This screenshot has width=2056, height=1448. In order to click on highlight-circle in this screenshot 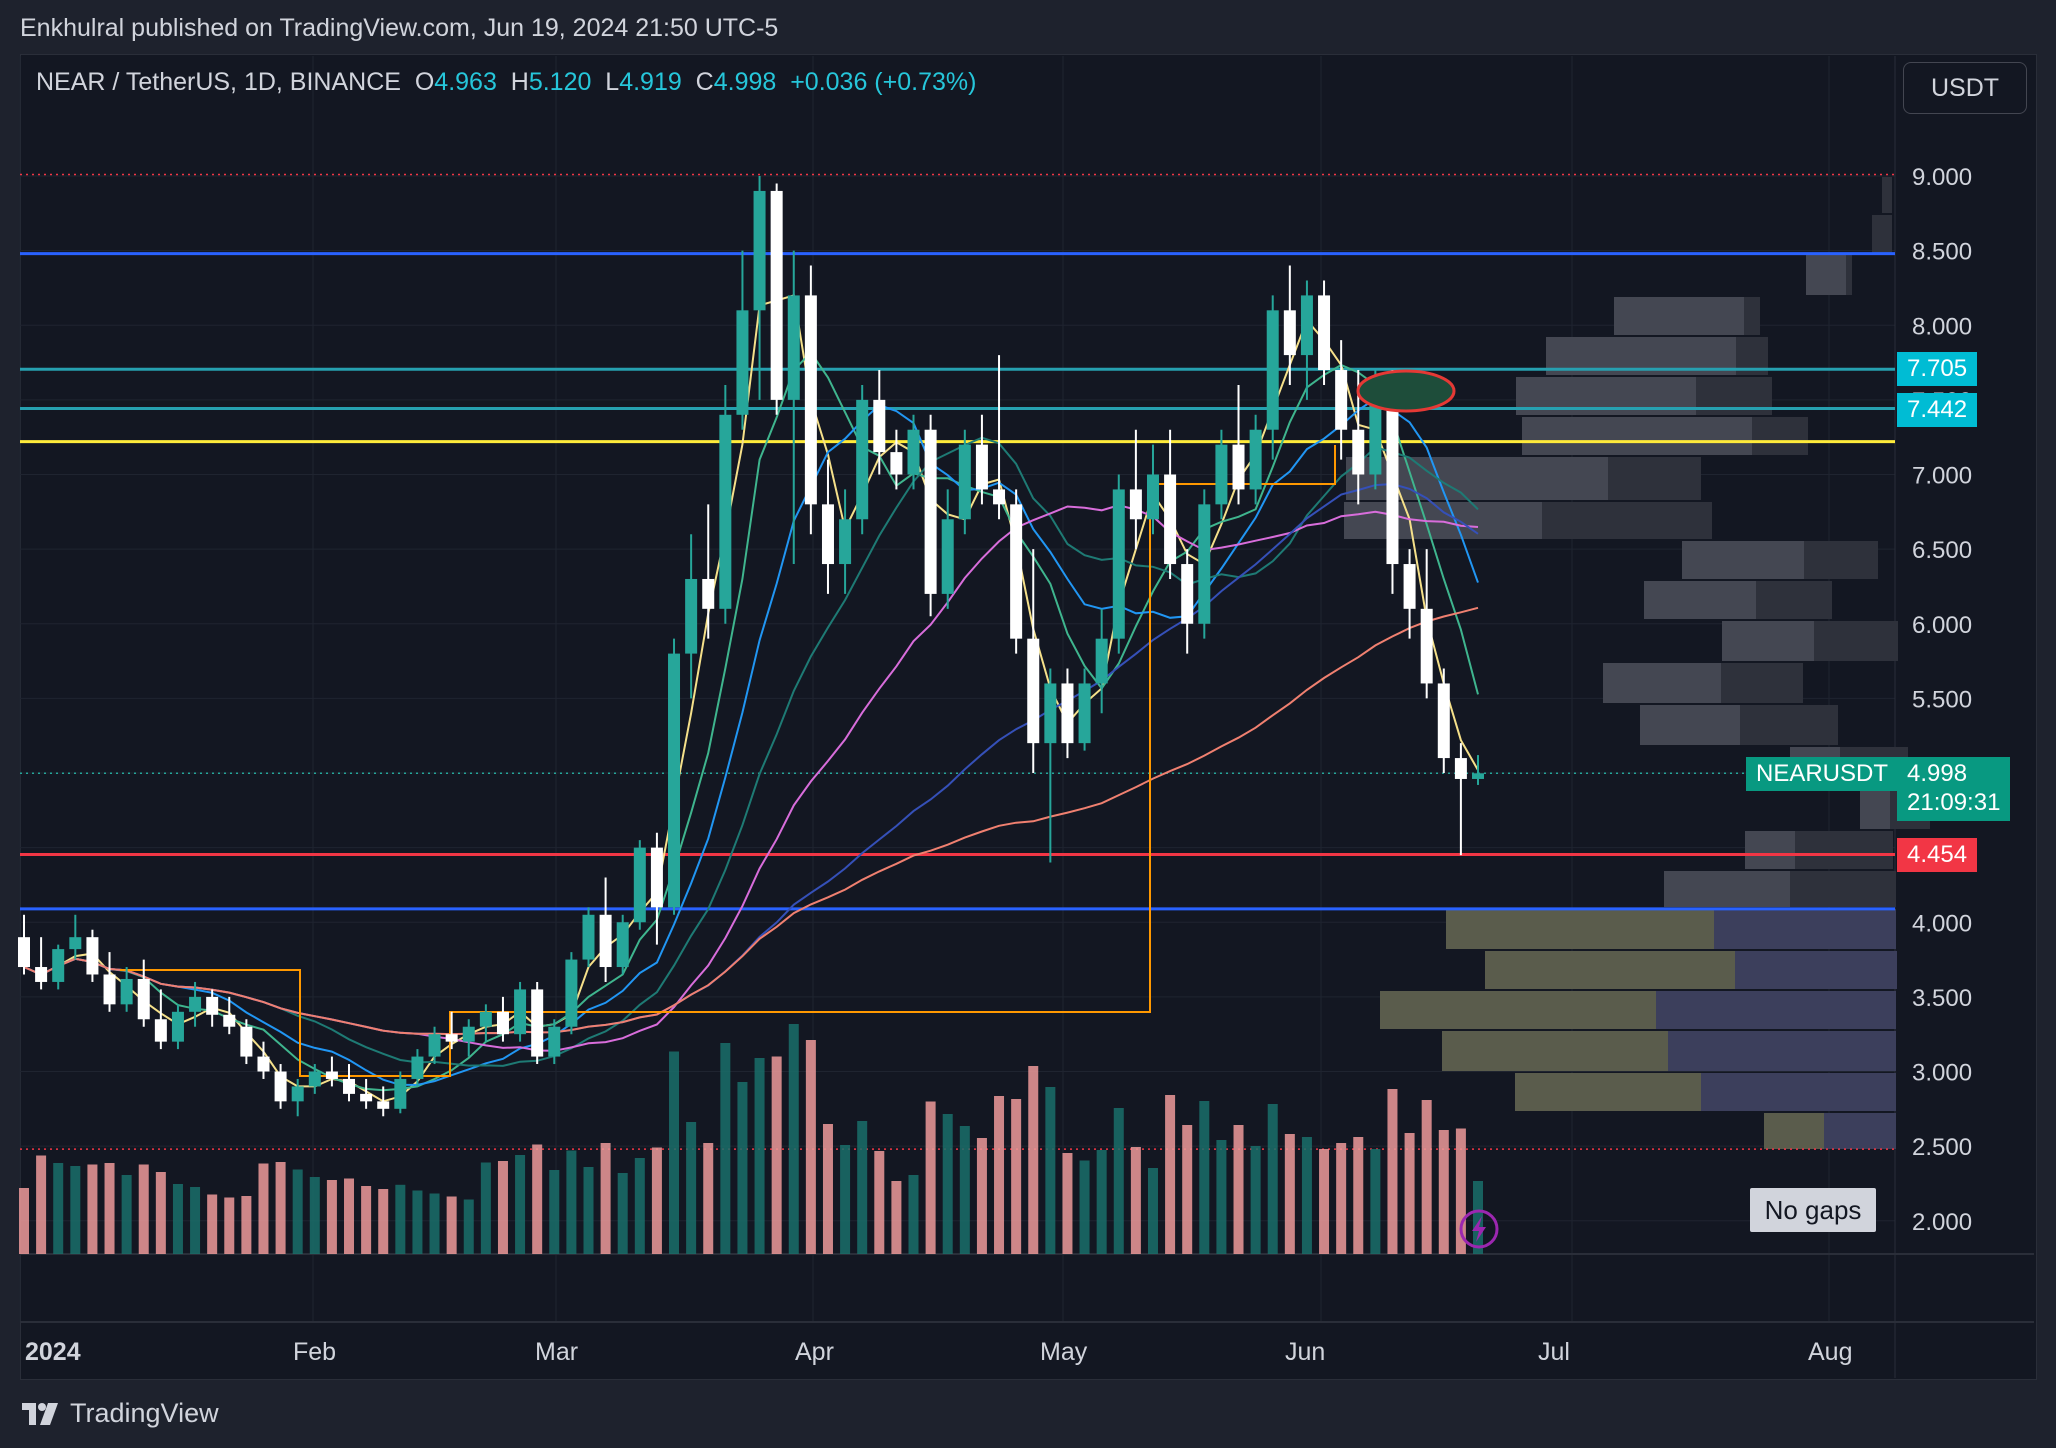, I will do `click(1406, 391)`.